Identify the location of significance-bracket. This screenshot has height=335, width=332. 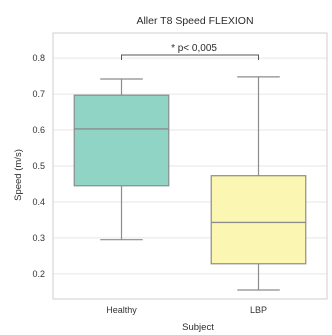
(190, 57).